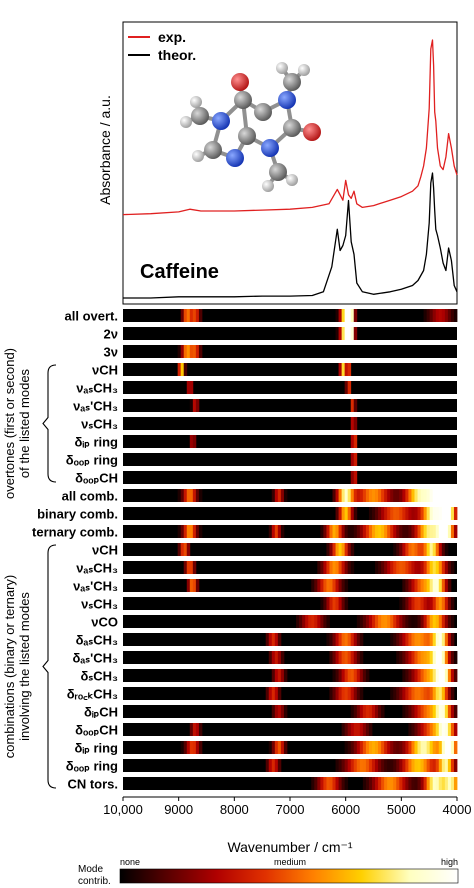 Image resolution: width=474 pixels, height=888 pixels. Describe the element at coordinates (101, 712) in the screenshot. I see `heatmap-row-label: δᵢₚCH` at that location.